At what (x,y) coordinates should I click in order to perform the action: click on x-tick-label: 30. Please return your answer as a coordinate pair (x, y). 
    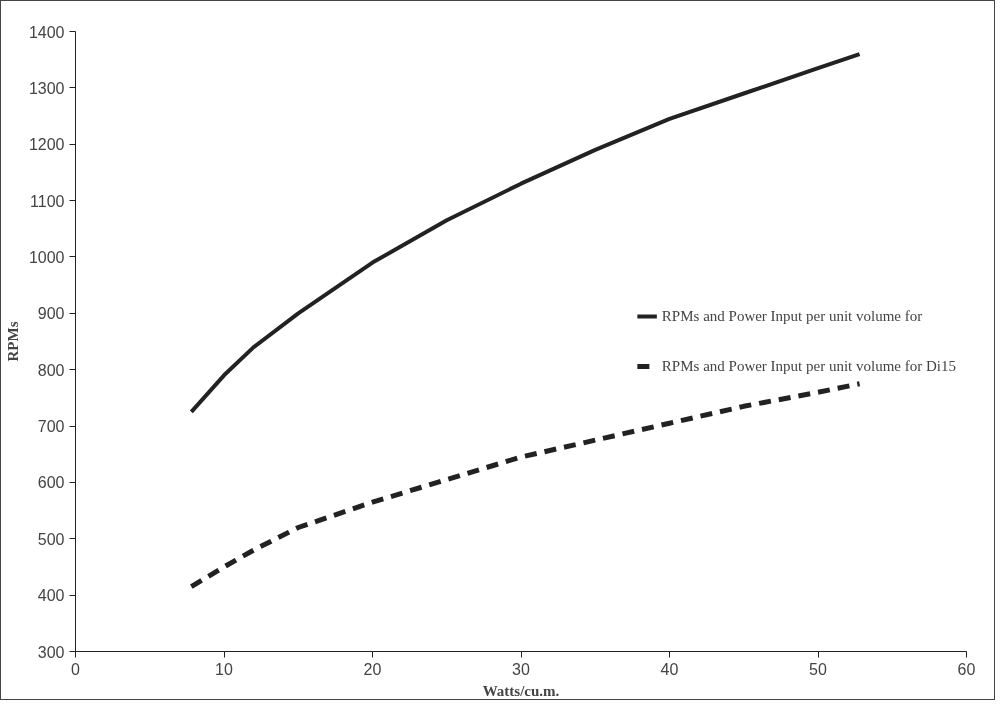
    Looking at the image, I should click on (521, 669).